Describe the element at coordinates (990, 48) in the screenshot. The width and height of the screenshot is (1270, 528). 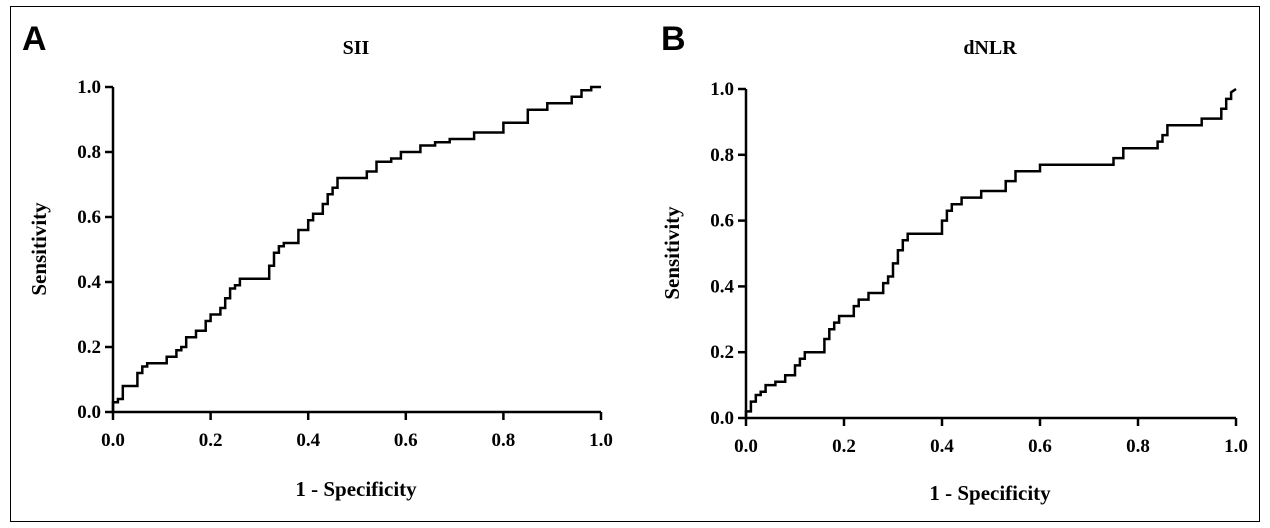
I see `chart-title-b: dNLR` at that location.